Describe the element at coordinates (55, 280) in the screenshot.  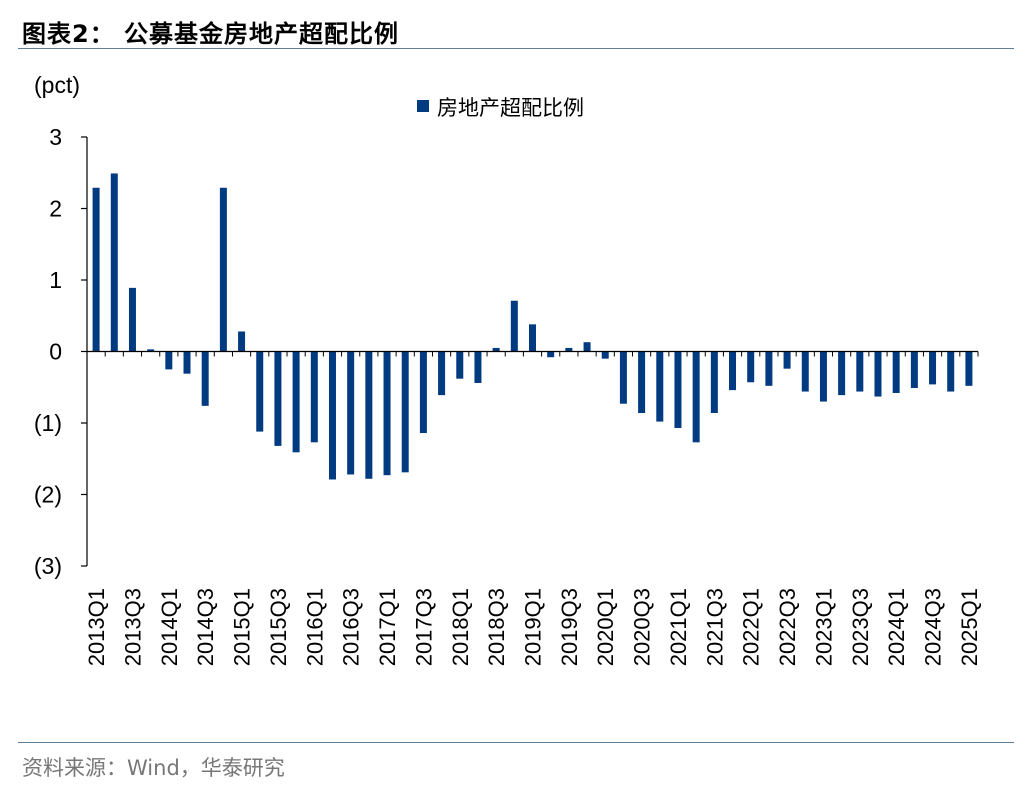
I see `y-tick-label: 1` at that location.